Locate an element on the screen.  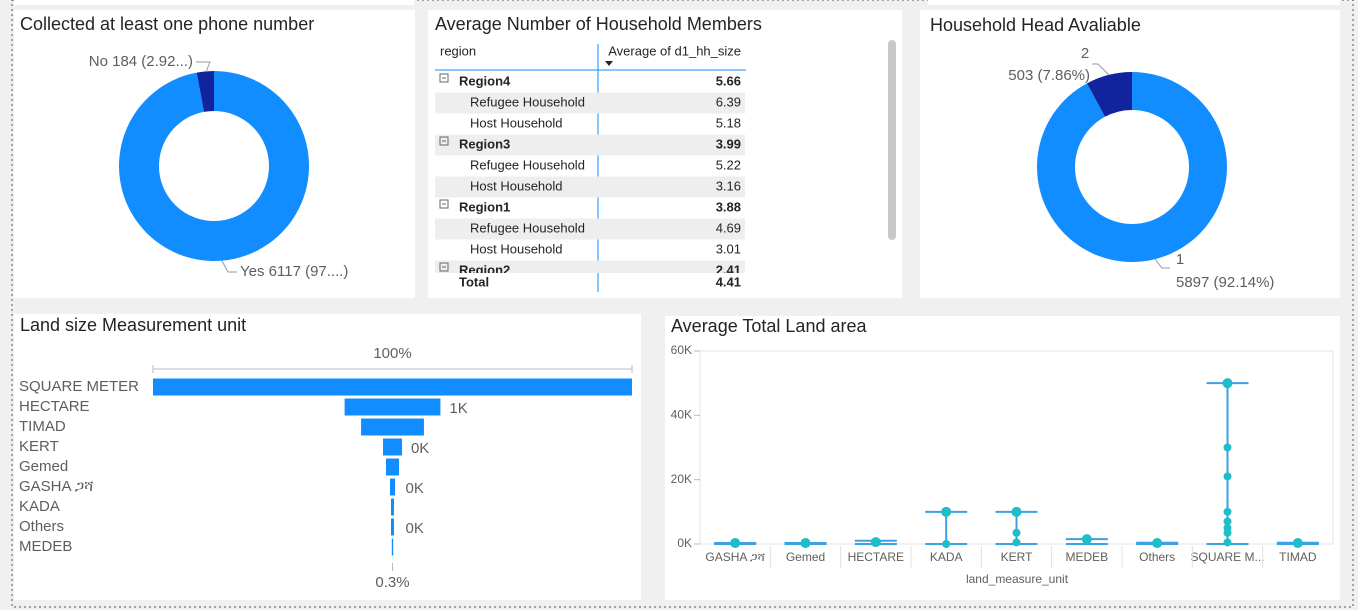
column-header: region is located at coordinates (458, 50).